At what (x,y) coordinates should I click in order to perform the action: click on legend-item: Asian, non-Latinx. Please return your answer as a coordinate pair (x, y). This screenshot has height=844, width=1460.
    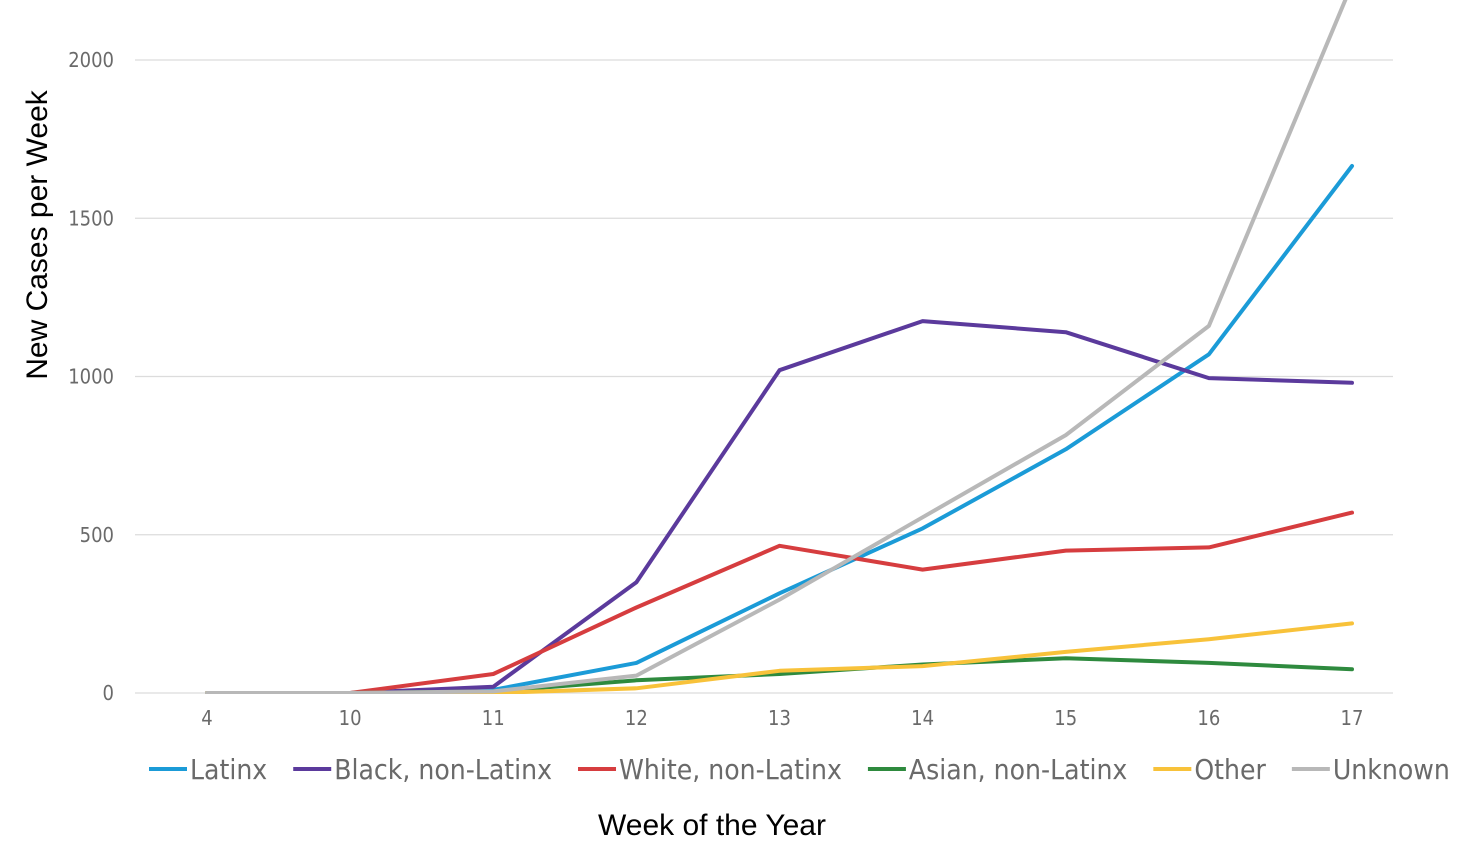
    Looking at the image, I should click on (997, 769).